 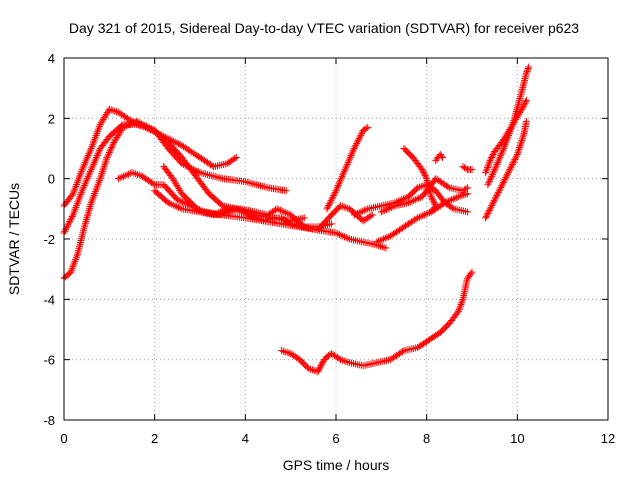 I want to click on x-tick-label: 0, so click(x=63, y=438).